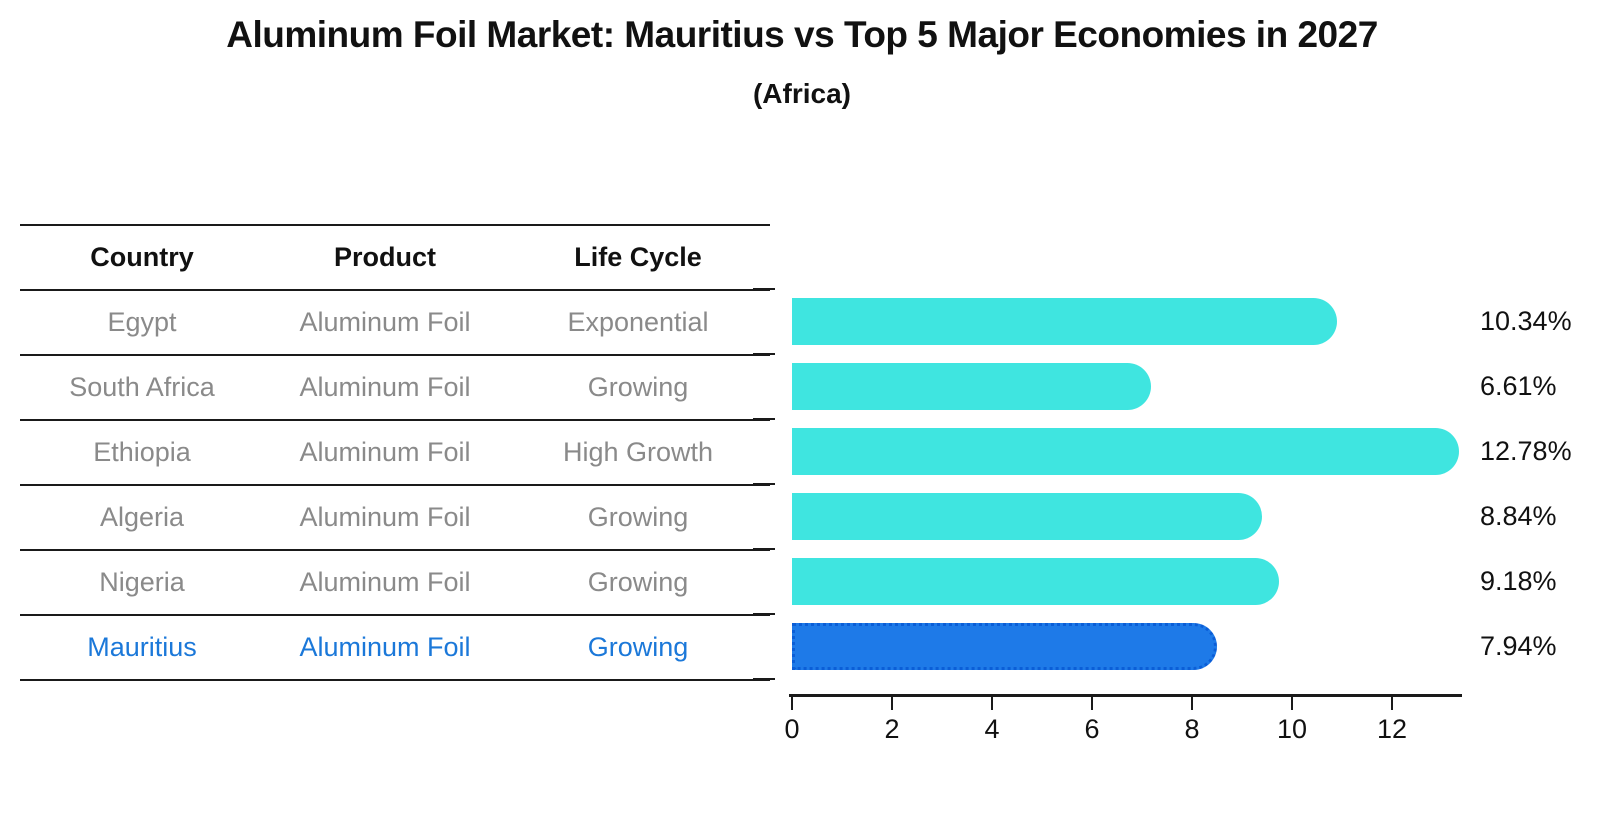 The image size is (1604, 823). Describe the element at coordinates (1518, 581) in the screenshot. I see `bar-value-label-nigeria: 9.18%` at that location.